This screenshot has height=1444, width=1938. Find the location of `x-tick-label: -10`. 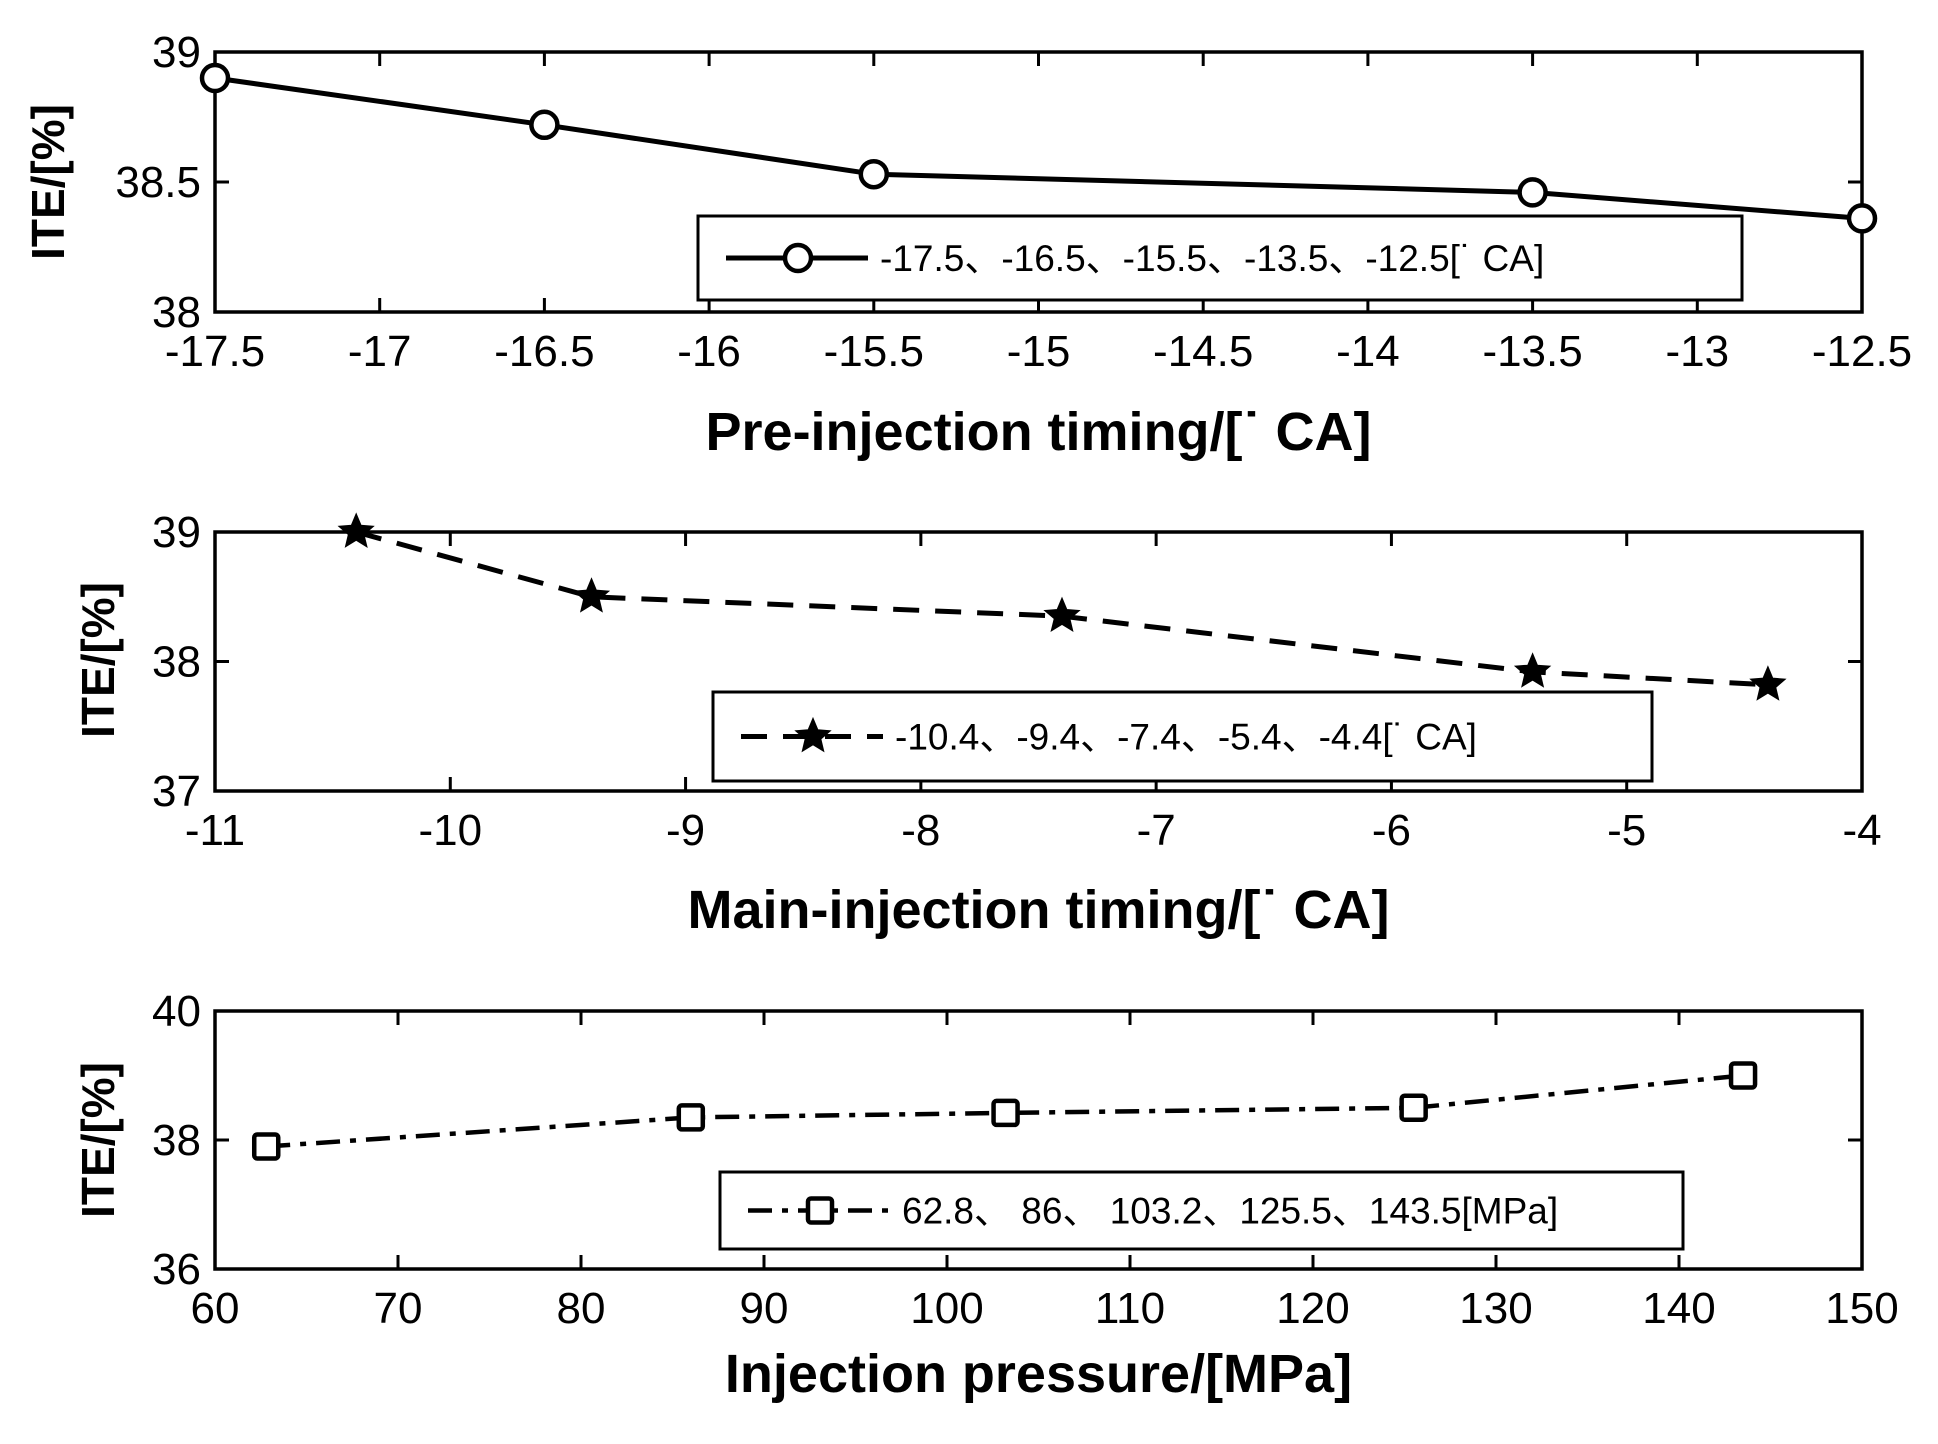

x-tick-label: -10 is located at coordinates (450, 830).